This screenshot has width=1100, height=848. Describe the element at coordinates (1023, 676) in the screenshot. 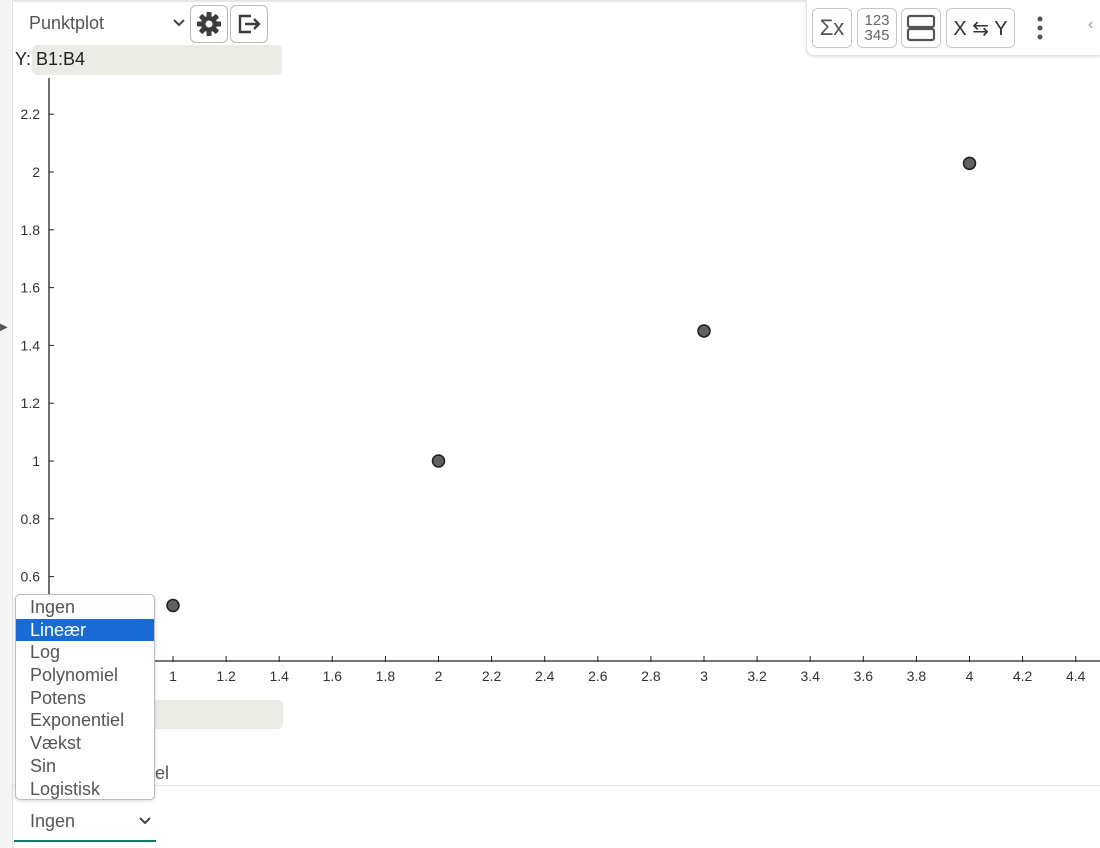

I see `x-tick-label: 4.2` at that location.